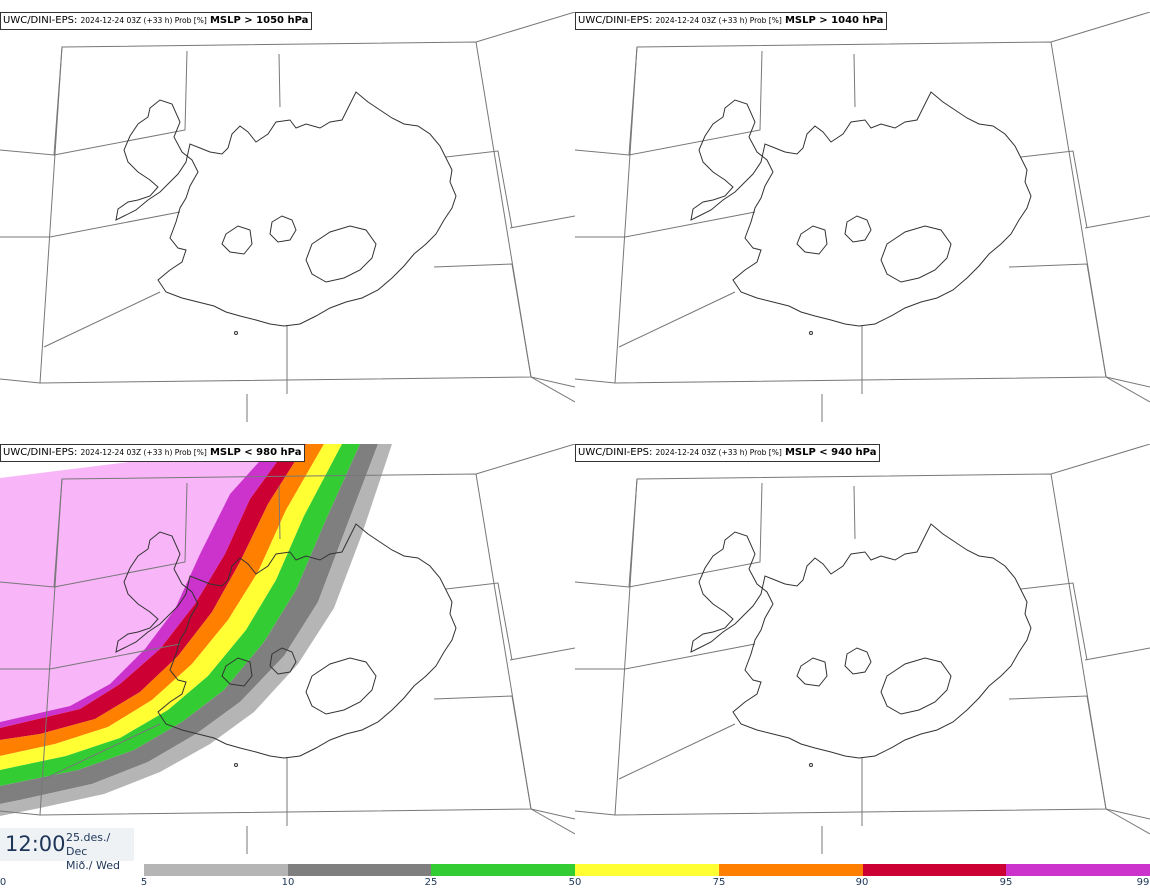 The width and height of the screenshot is (1150, 891). I want to click on colorbar-tick-label: 99, so click(1143, 882).